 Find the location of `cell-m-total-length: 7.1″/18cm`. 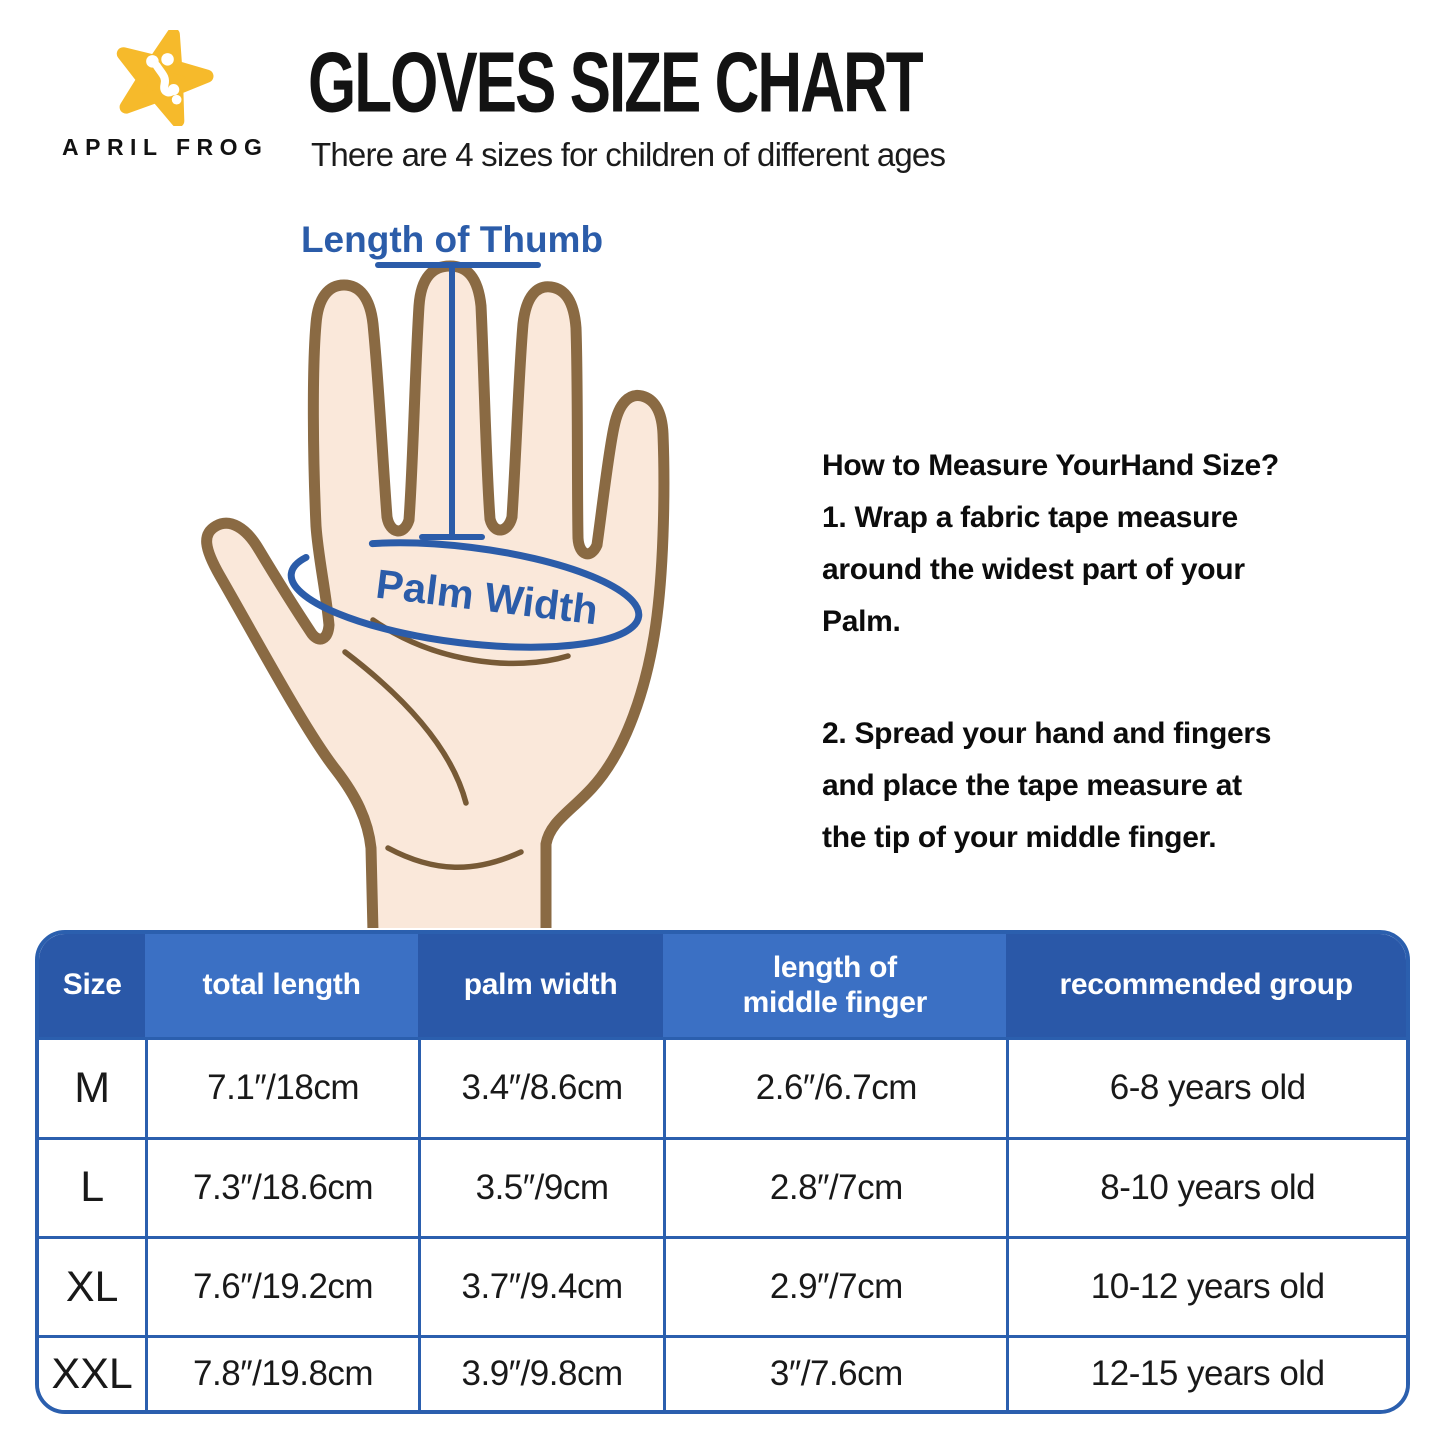

cell-m-total-length: 7.1″/18cm is located at coordinates (281, 1087).